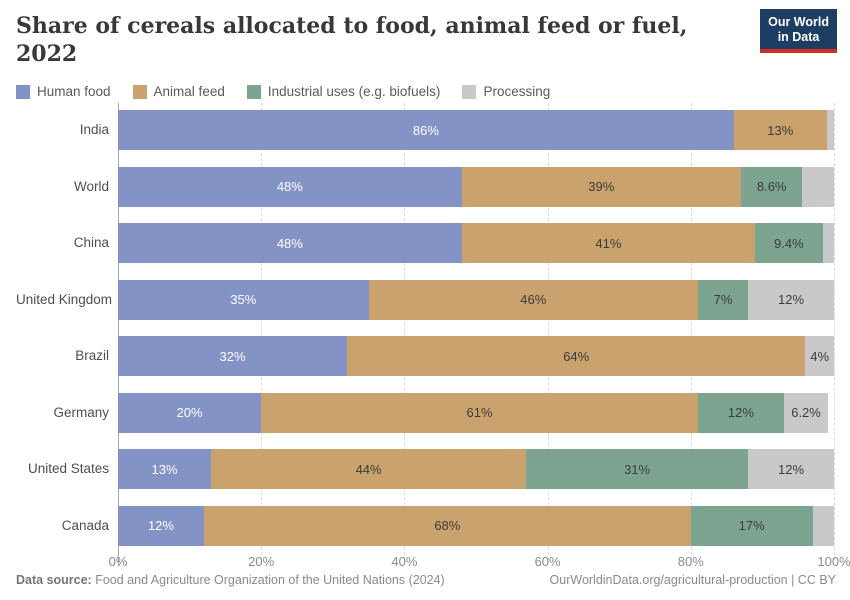 The height and width of the screenshot is (600, 850). What do you see at coordinates (637, 469) in the screenshot?
I see `bar-segment: 31%` at bounding box center [637, 469].